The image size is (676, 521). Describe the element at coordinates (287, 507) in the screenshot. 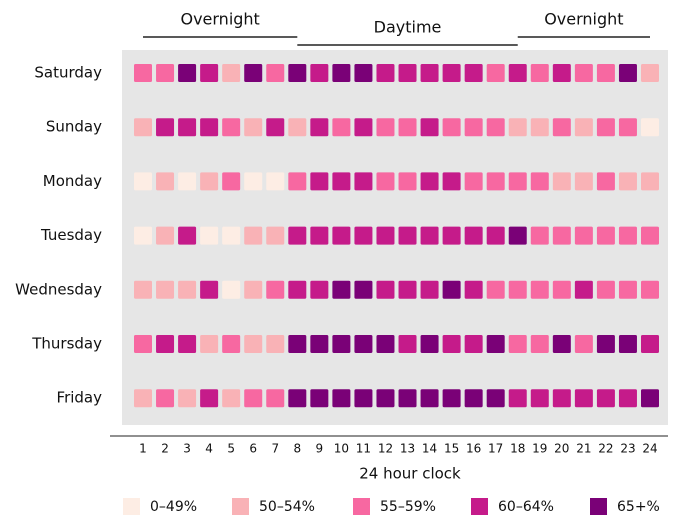

I see `legend-label: 50–54%` at that location.